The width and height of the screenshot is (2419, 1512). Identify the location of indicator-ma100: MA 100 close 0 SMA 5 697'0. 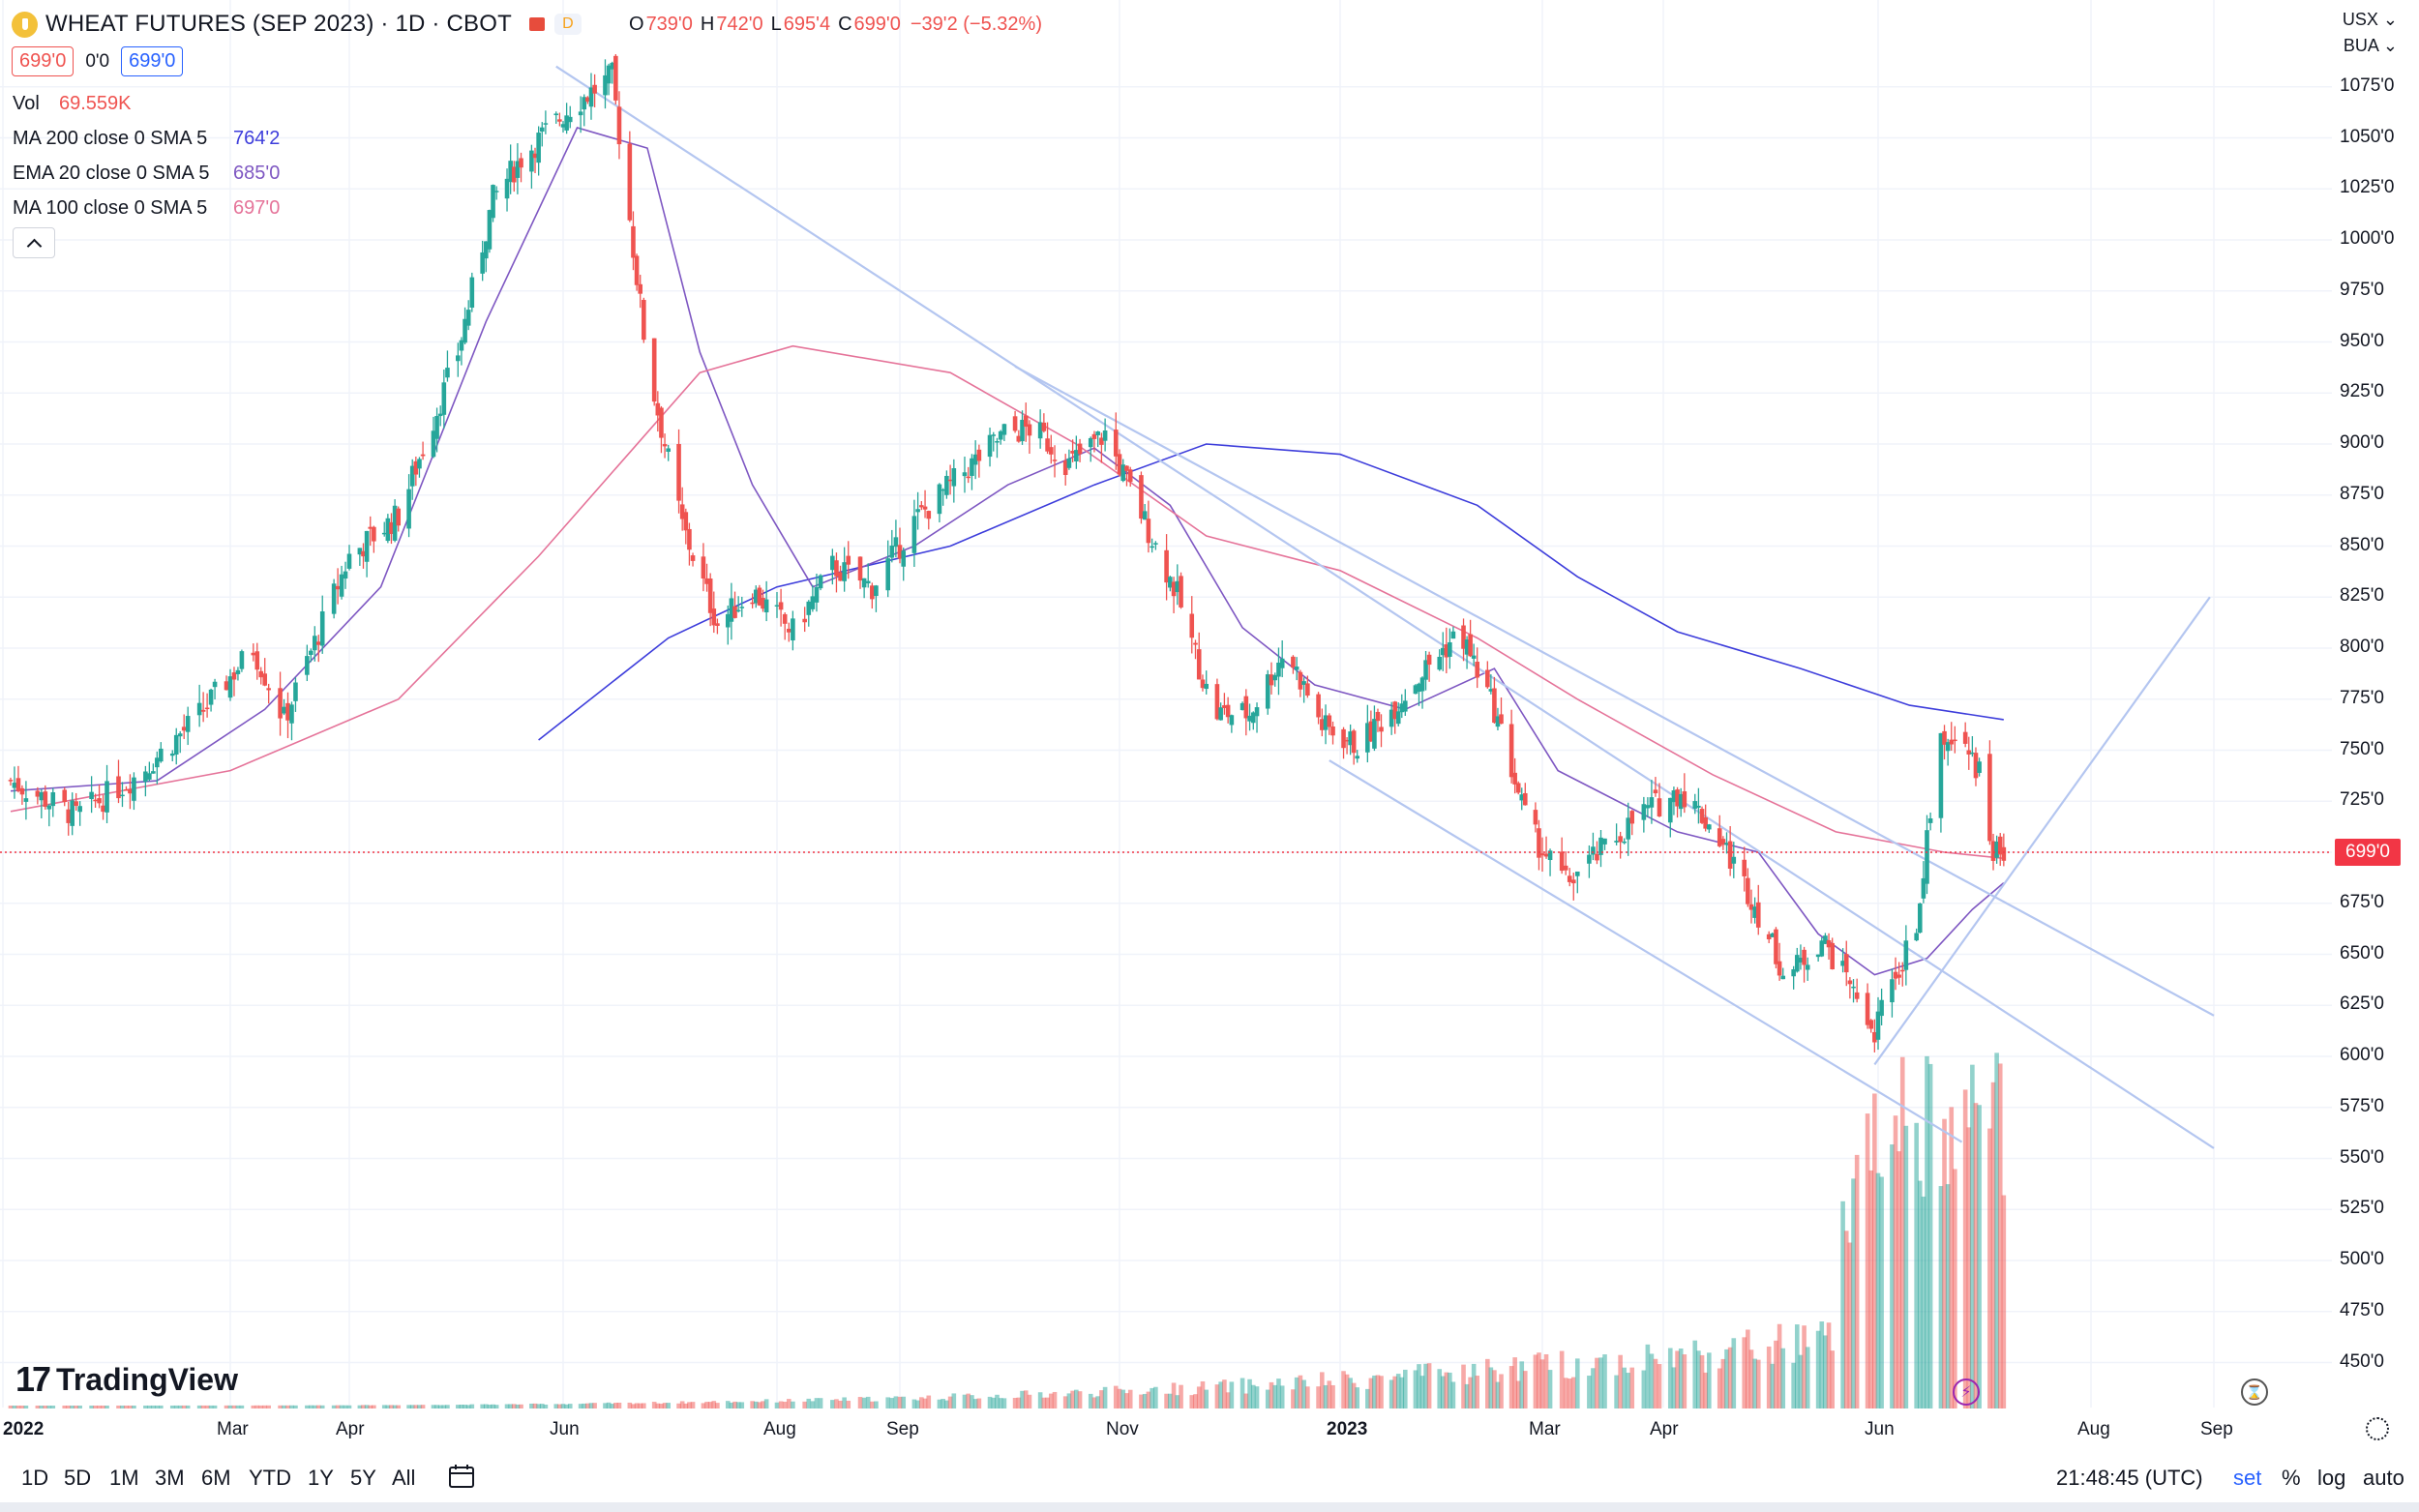
(146, 209).